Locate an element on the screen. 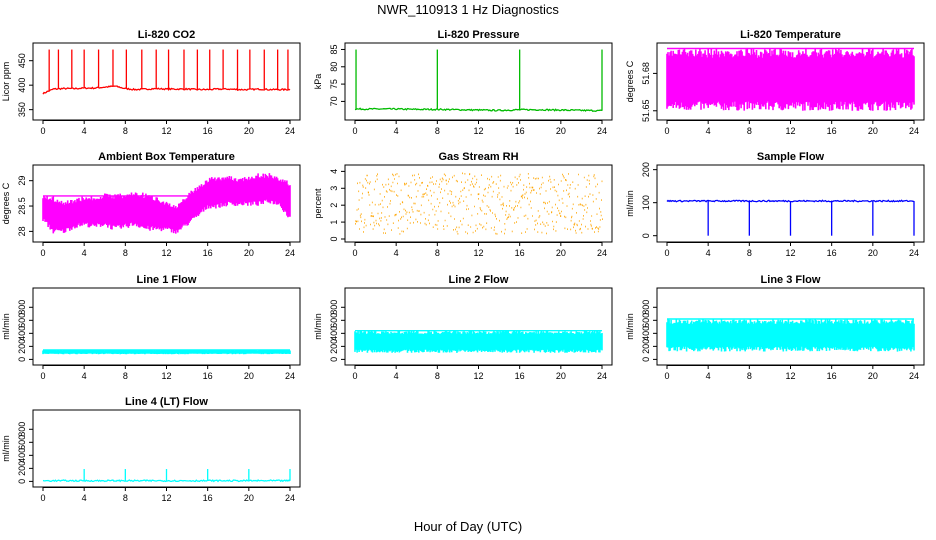 Image resolution: width=936 pixels, height=540 pixels. figure-title: NWR_110913 1 Hz Diagnostics is located at coordinates (468, 9).